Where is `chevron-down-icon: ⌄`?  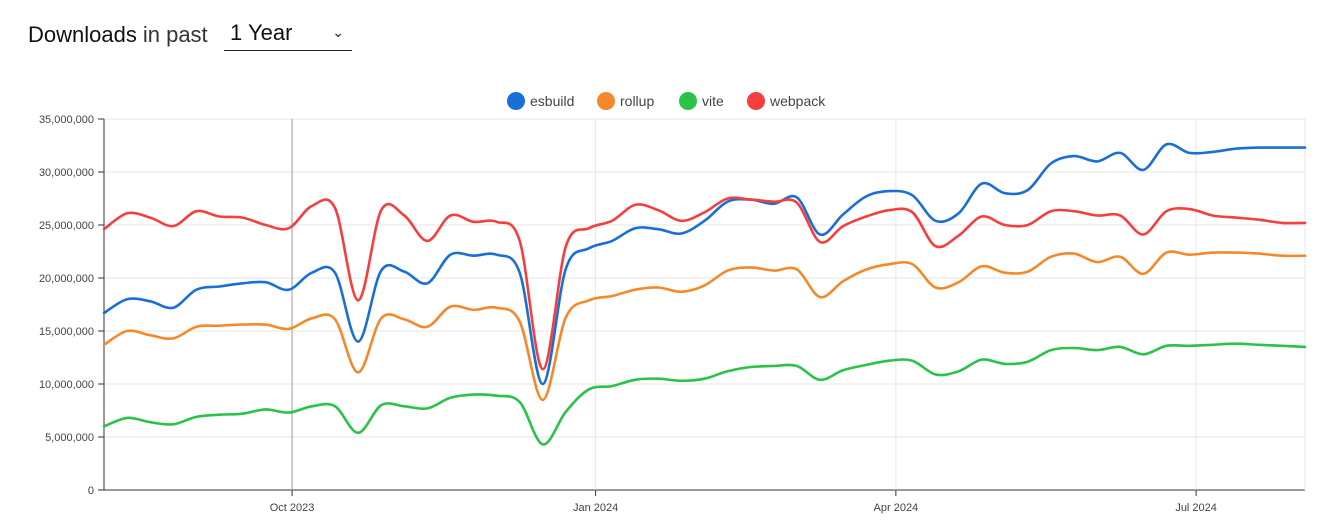 chevron-down-icon: ⌄ is located at coordinates (338, 32).